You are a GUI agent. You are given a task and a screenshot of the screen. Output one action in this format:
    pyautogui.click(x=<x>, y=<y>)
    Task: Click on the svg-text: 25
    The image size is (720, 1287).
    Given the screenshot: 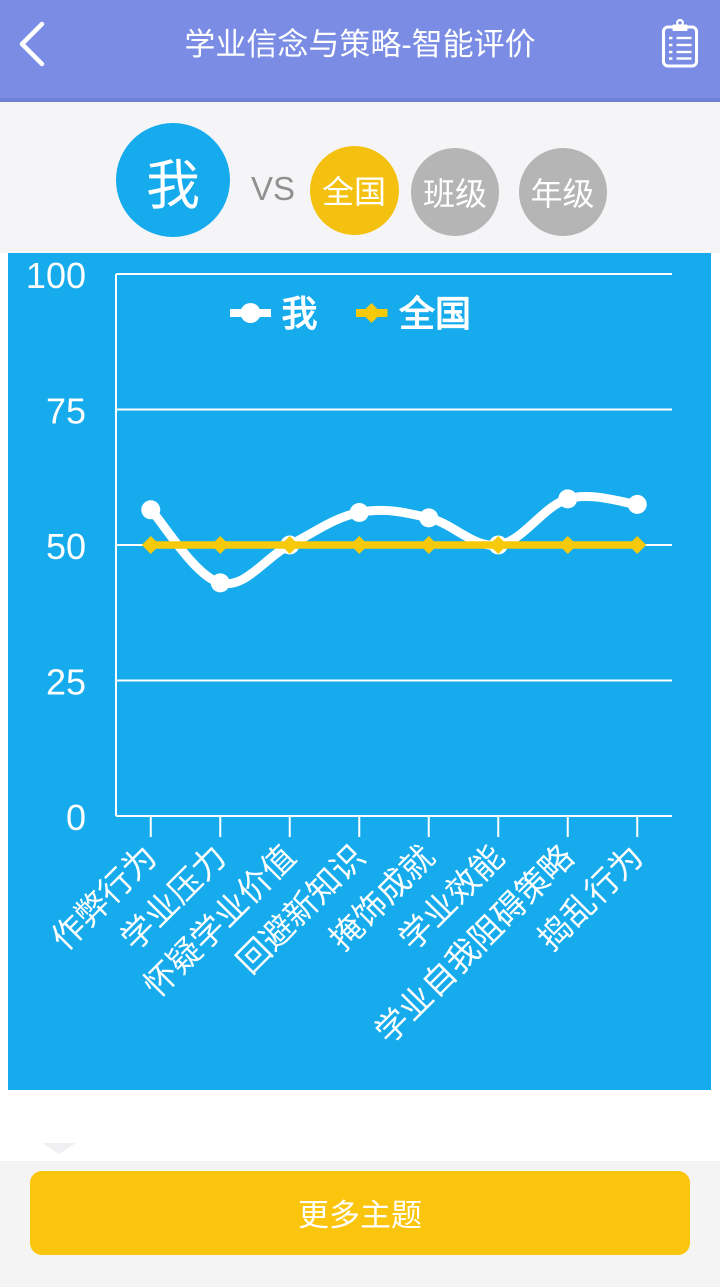 What is the action you would take?
    pyautogui.click(x=66, y=682)
    